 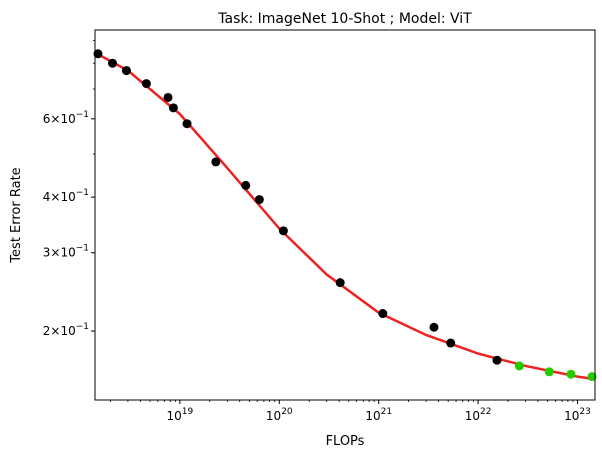 I want to click on y-tick-label: 6×10⁻¹, so click(x=66, y=118).